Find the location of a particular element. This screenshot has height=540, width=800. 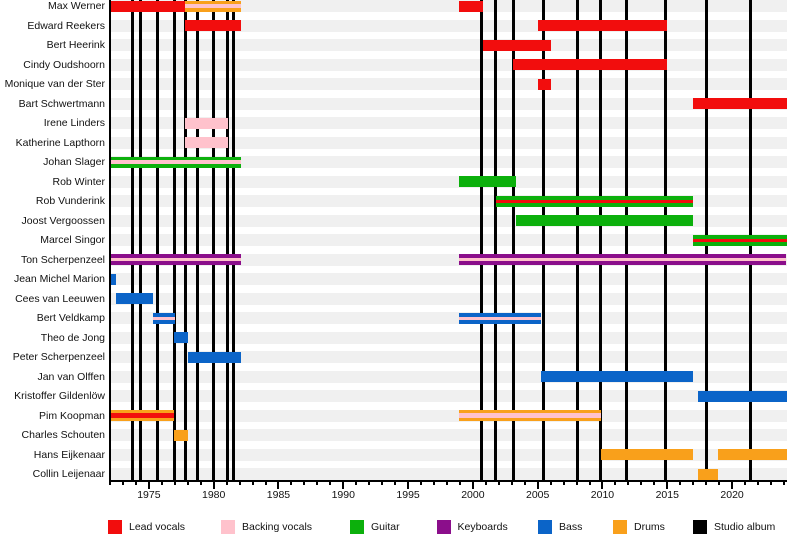

member-label: Joost Vergoossen is located at coordinates (63, 220).